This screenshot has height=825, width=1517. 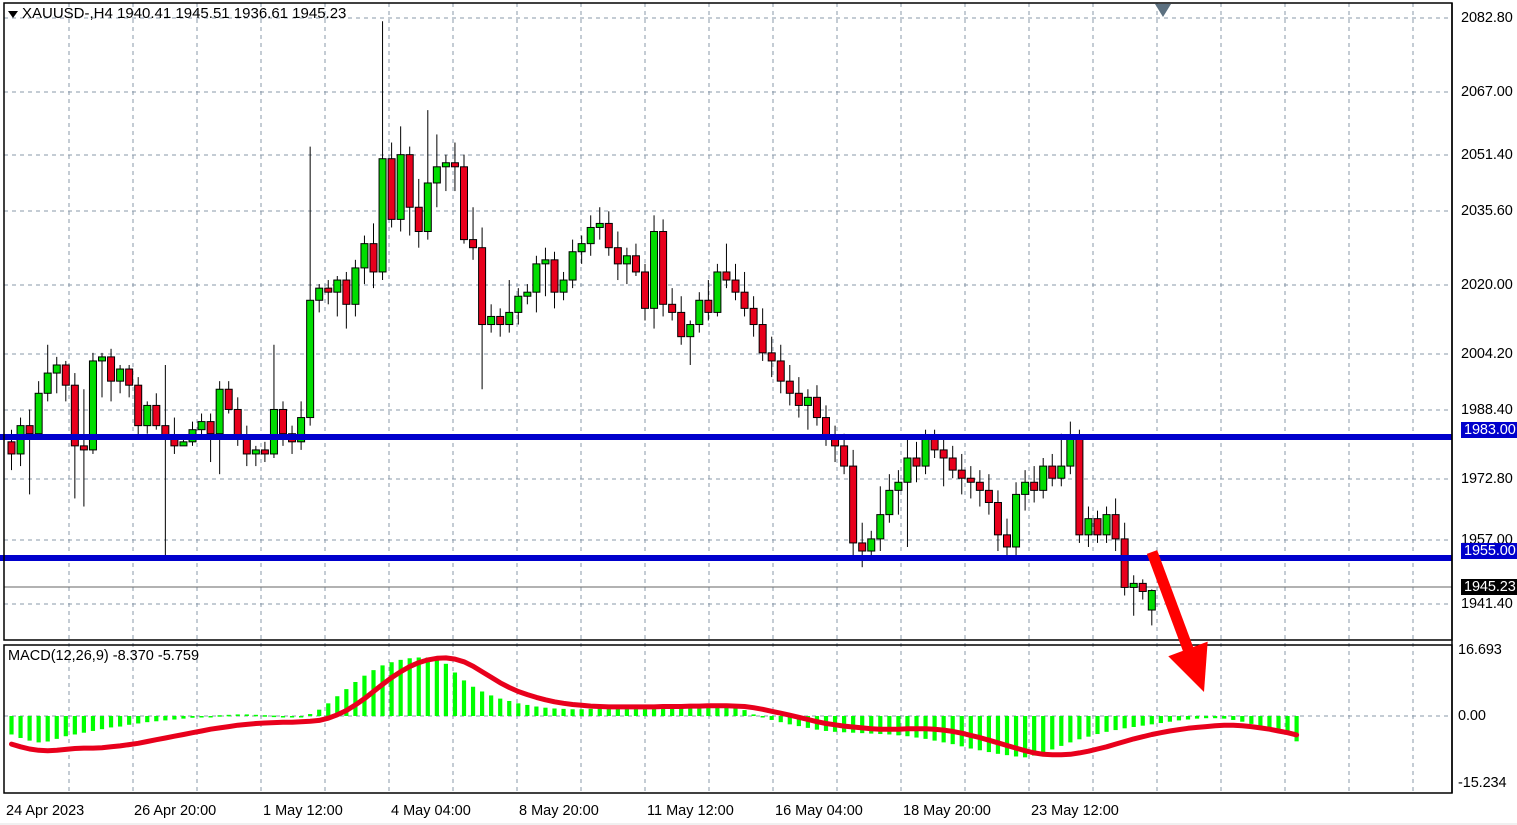 I want to click on down-arrow-annotation, so click(x=1177, y=621).